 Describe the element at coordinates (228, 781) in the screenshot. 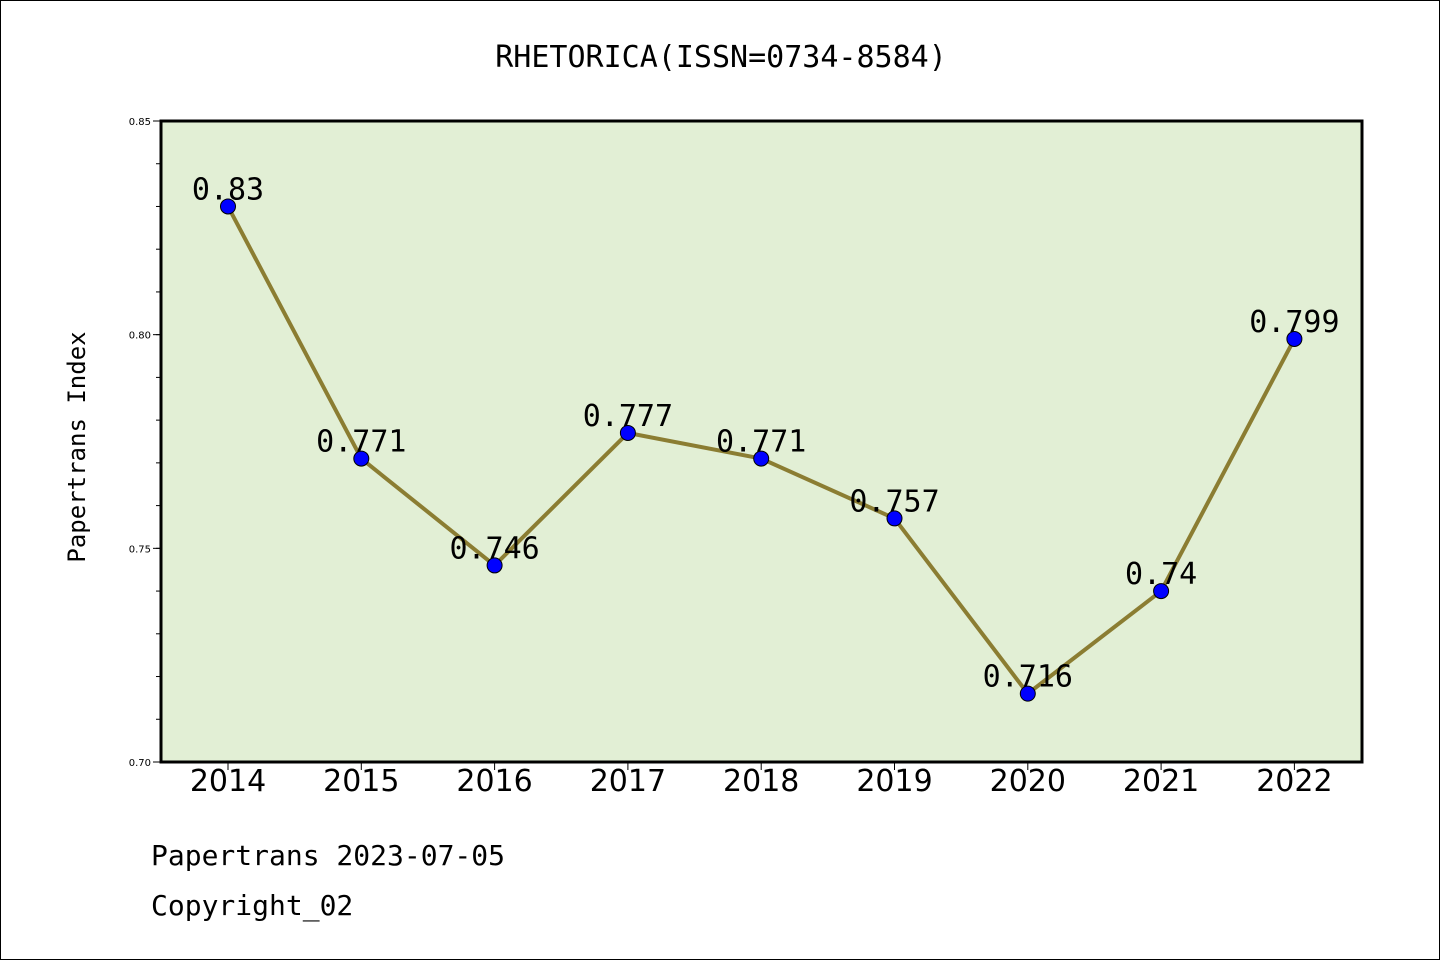

I see `x-tick-label: 2014` at that location.